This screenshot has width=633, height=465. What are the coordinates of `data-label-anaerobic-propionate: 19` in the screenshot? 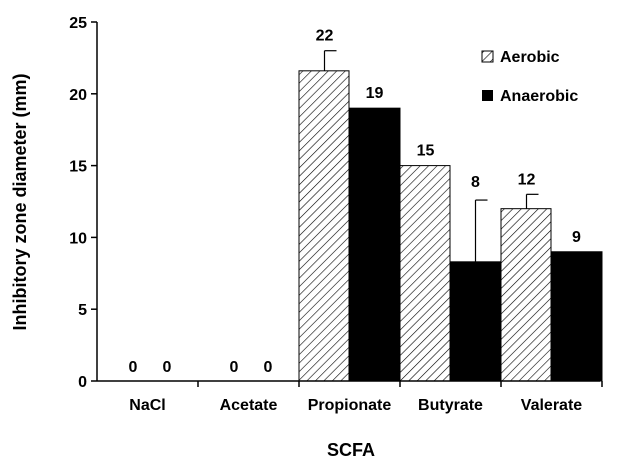 It's located at (375, 93).